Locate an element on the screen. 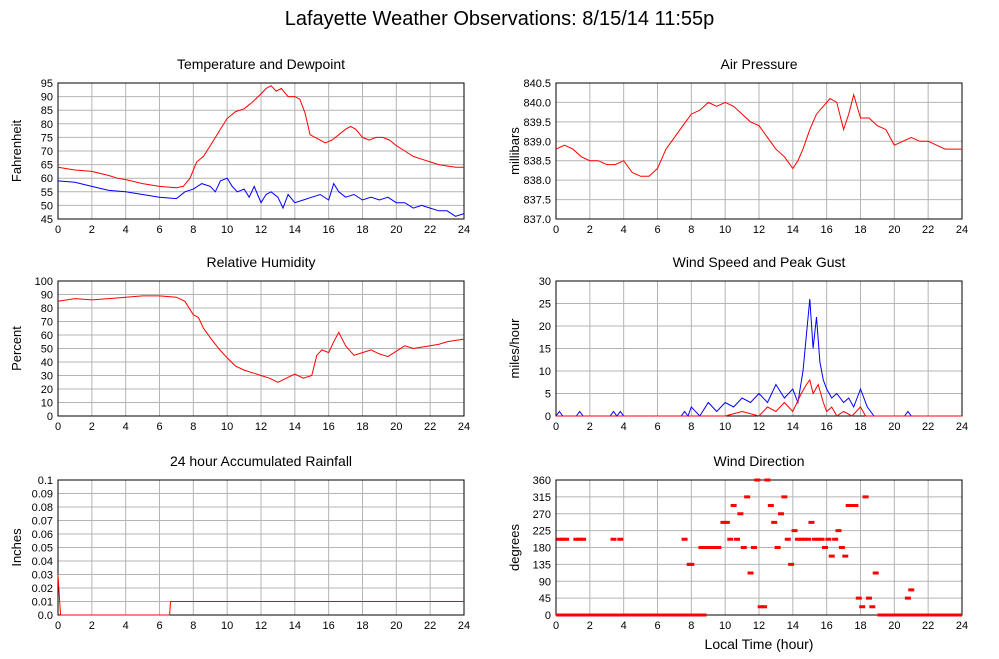 The image size is (999, 659). y-tick-label: 65 is located at coordinates (47, 166).